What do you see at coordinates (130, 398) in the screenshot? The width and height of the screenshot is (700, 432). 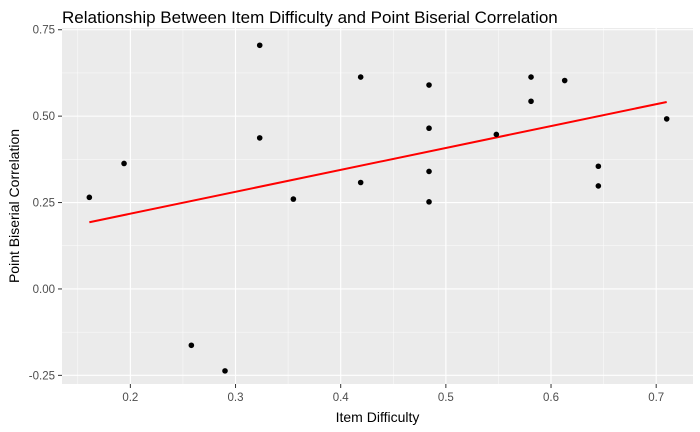 I see `x-tick-label: 0.2` at bounding box center [130, 398].